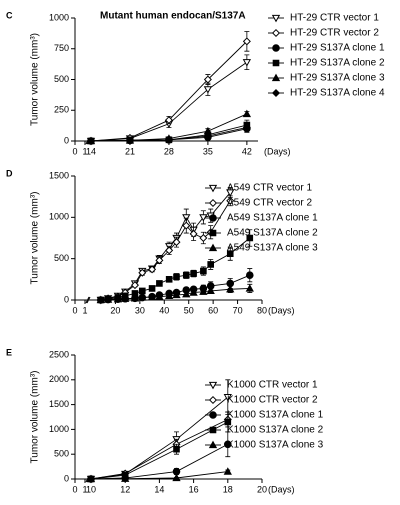  Describe the element at coordinates (130, 151) in the screenshot. I see `x-tick-label: 21` at that location.